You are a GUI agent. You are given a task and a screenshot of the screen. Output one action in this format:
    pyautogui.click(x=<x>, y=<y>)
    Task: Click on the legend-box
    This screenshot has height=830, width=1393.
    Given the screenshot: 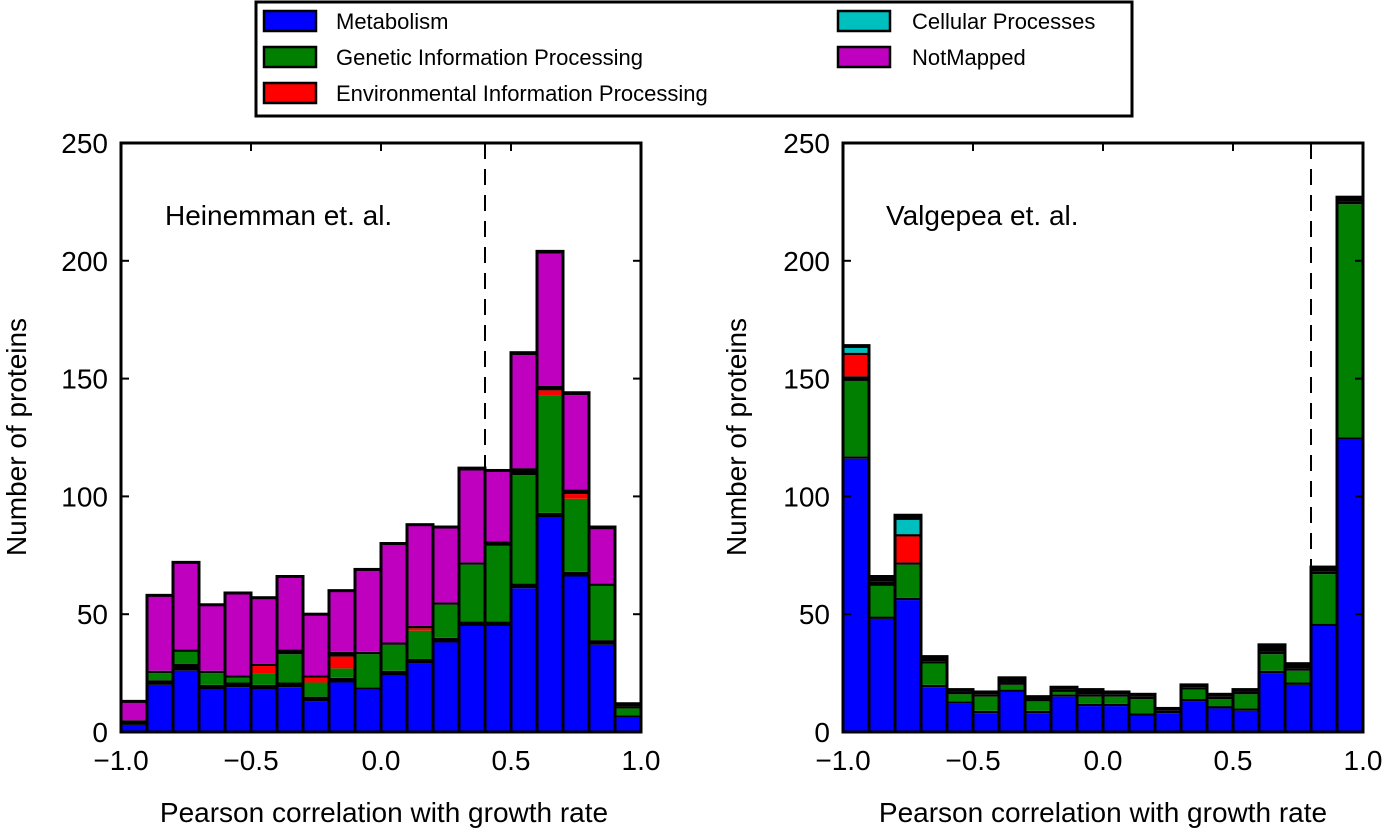 What is the action you would take?
    pyautogui.click(x=694, y=59)
    